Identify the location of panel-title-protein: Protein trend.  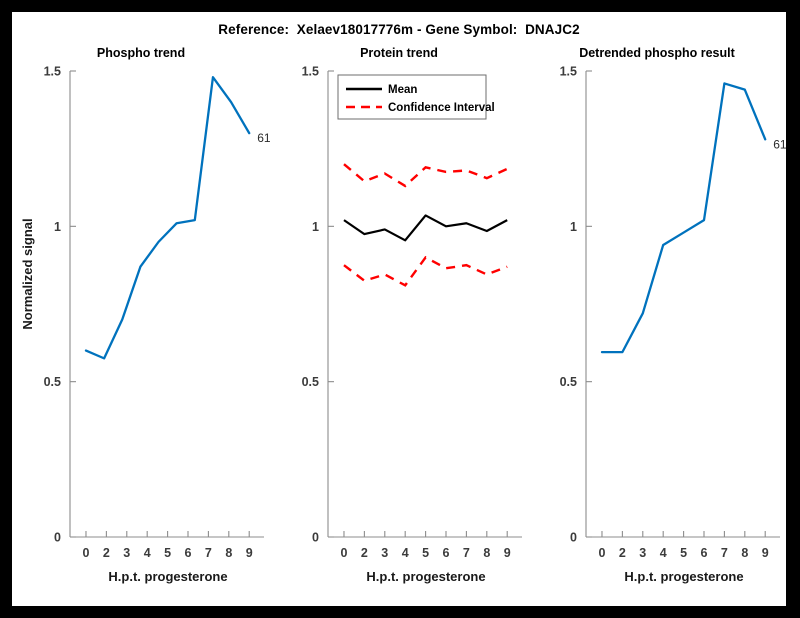
(399, 53).